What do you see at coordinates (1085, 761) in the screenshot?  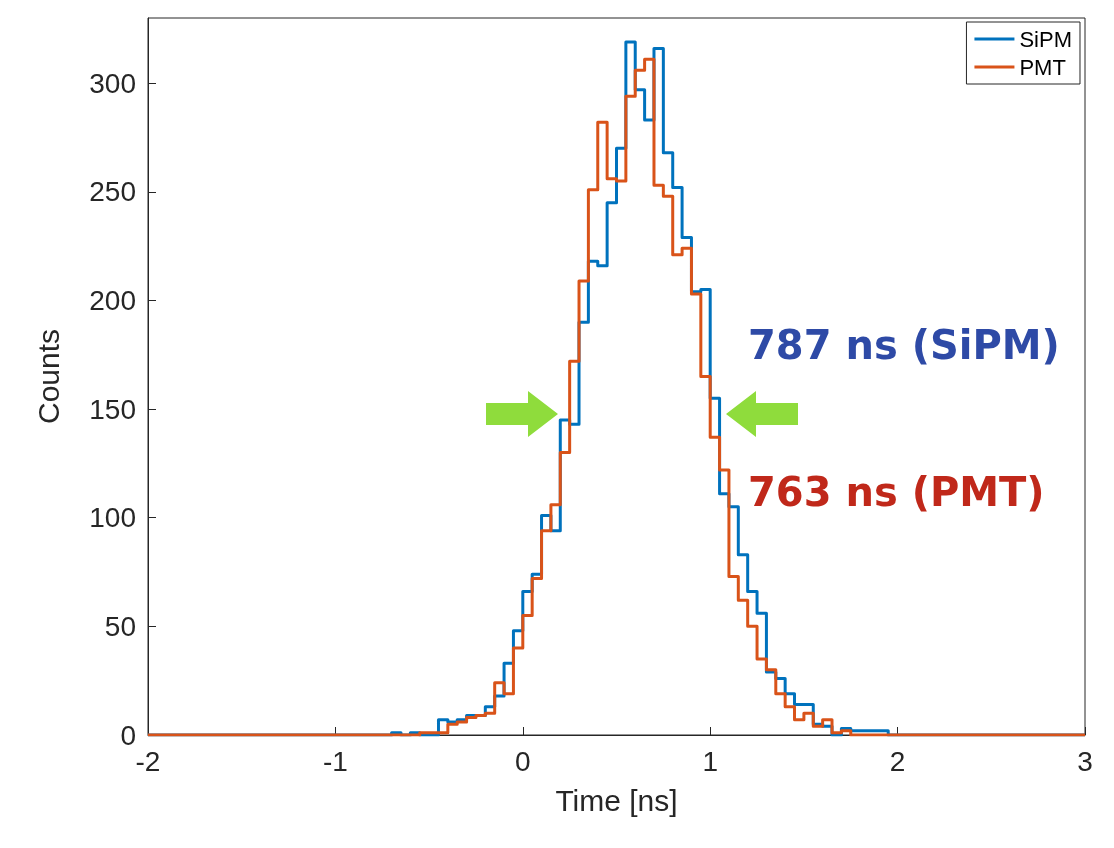 I see `x-tick-label: 3` at bounding box center [1085, 761].